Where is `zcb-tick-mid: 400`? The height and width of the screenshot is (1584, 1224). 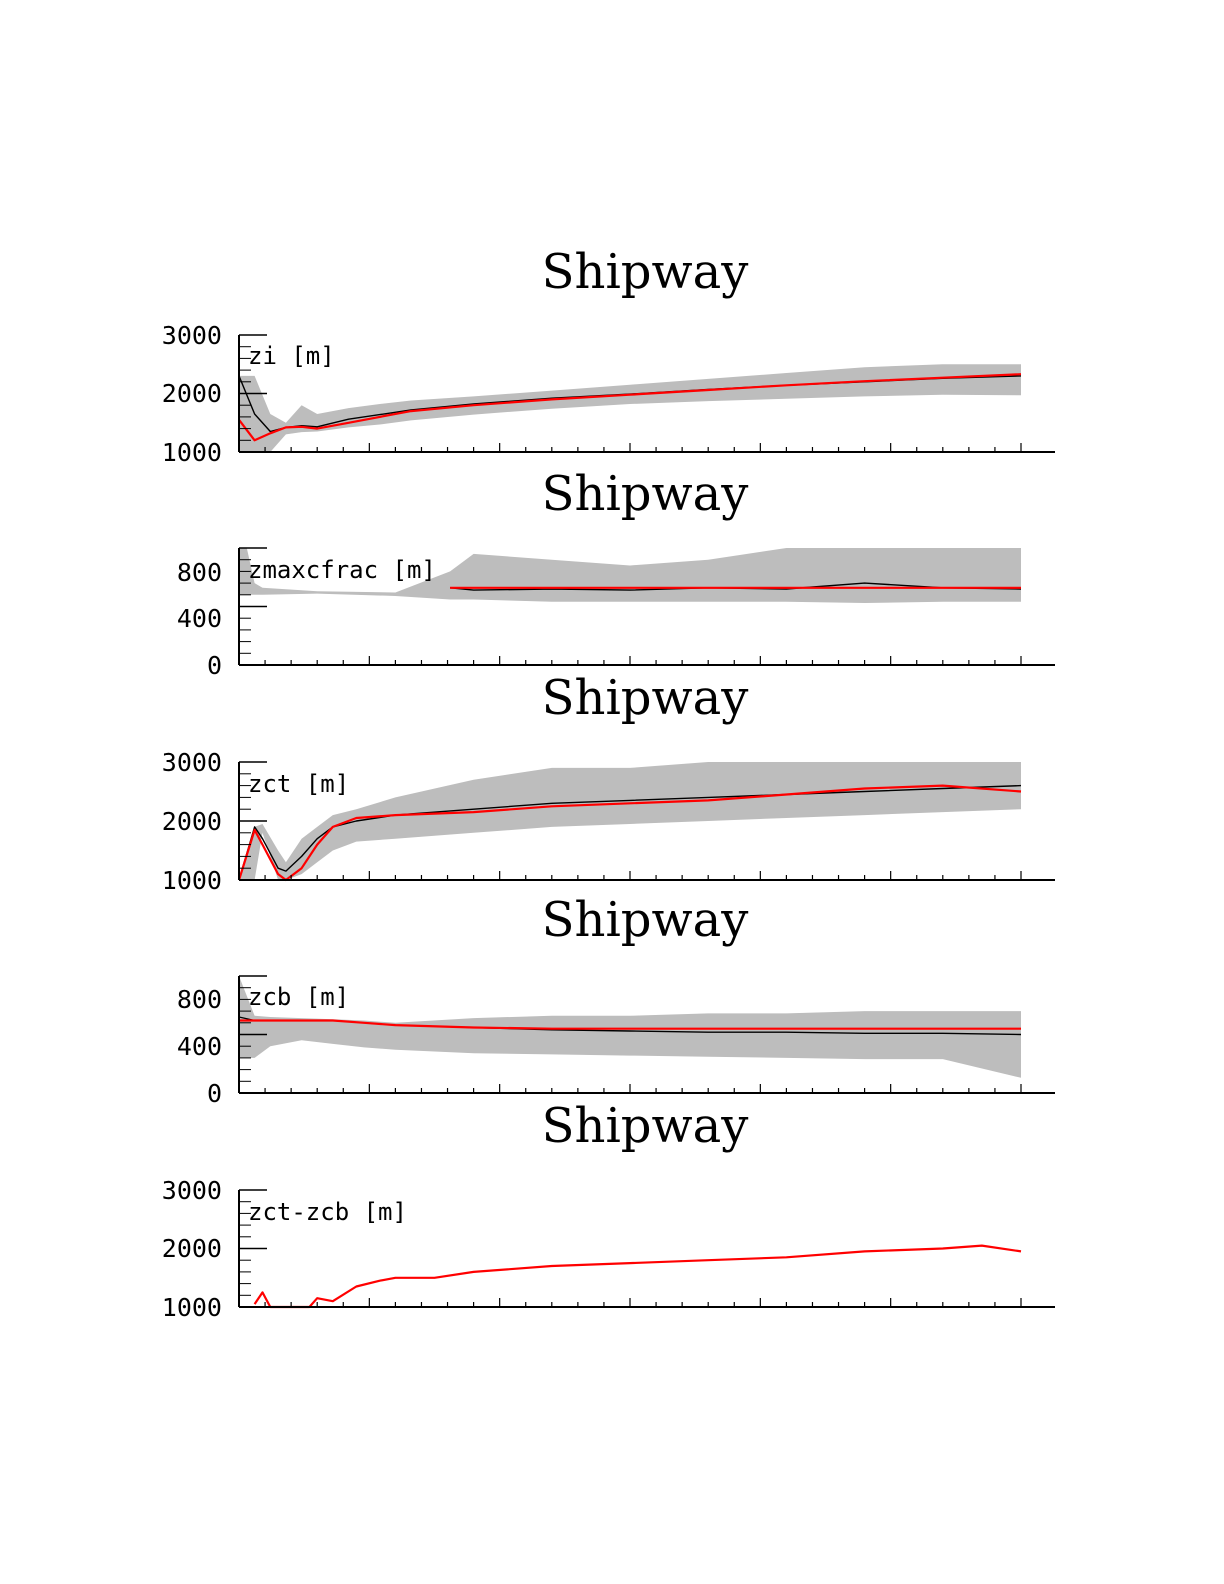
zcb-tick-mid: 400 is located at coordinates (199, 1046).